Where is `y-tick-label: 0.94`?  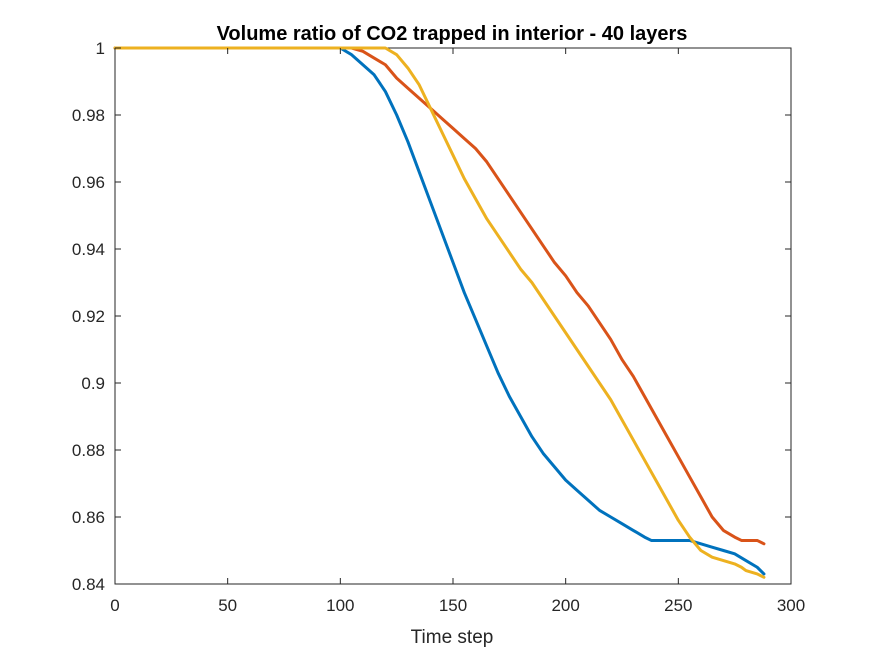 y-tick-label: 0.94 is located at coordinates (88, 249).